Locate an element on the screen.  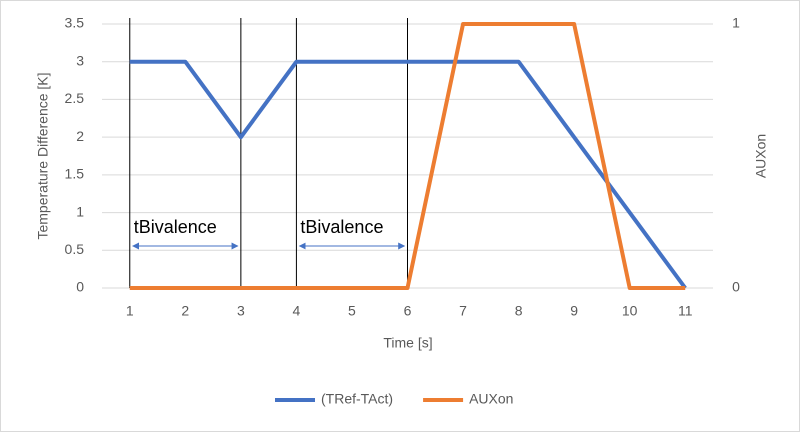
y-tick-label: 2 is located at coordinates (80, 136).